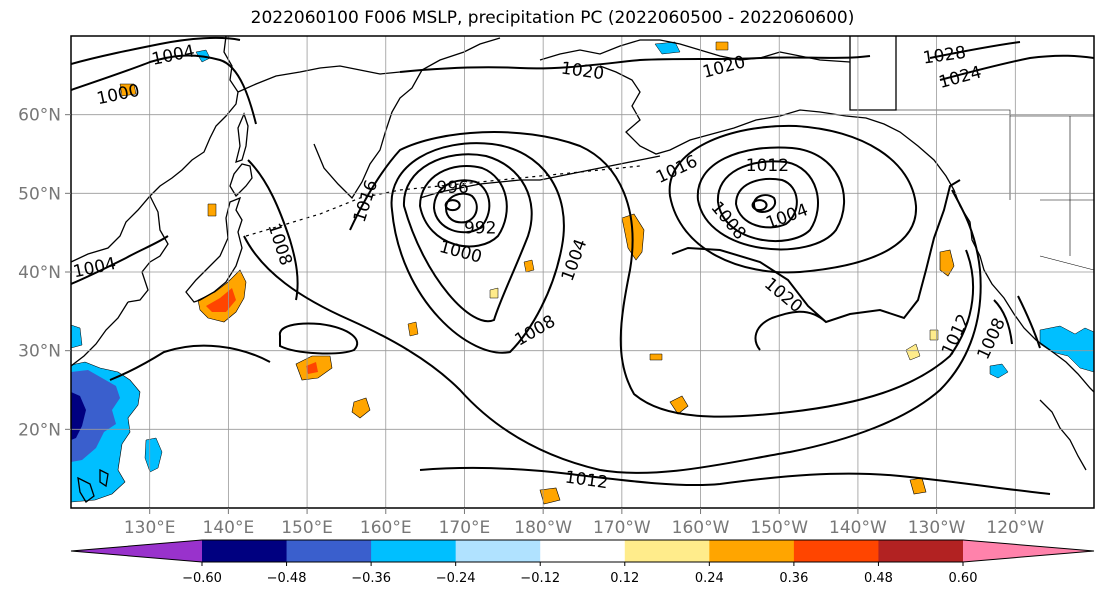 This screenshot has width=1105, height=601. Describe the element at coordinates (39, 273) in the screenshot. I see `y-tick-label: 40°N` at that location.